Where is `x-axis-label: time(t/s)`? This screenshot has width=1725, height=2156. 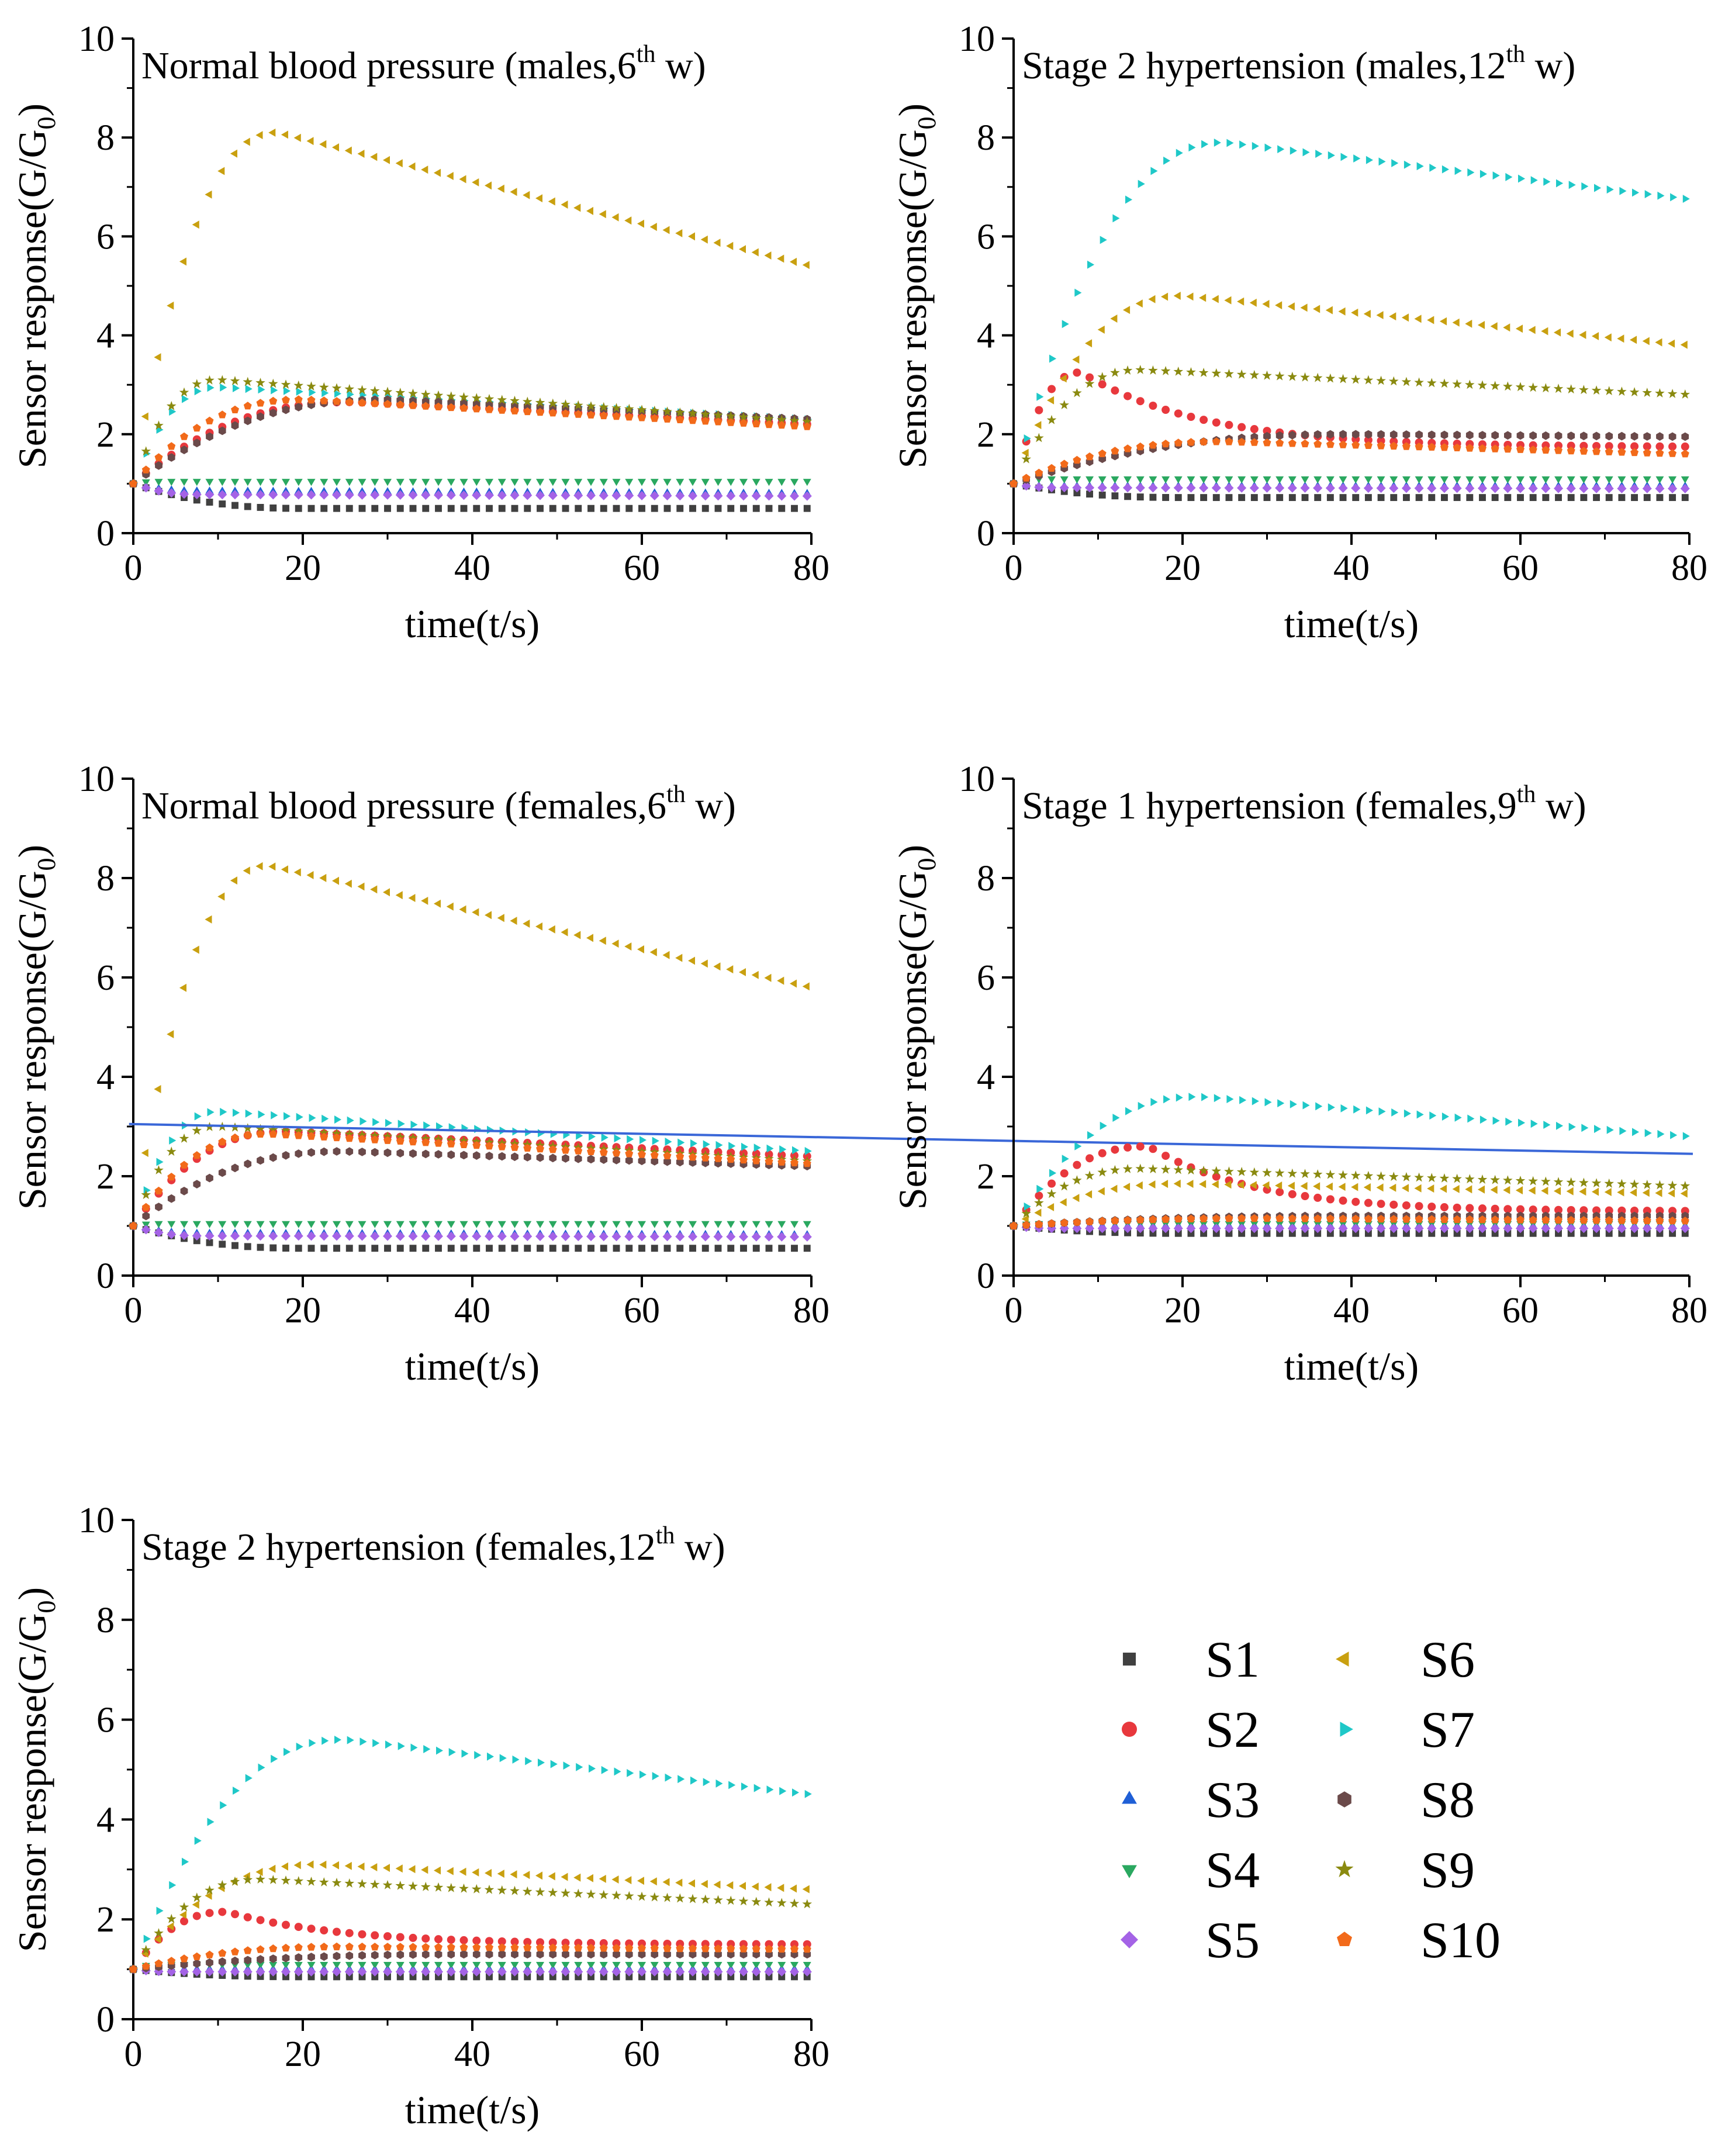 x-axis-label: time(t/s) is located at coordinates (472, 2110).